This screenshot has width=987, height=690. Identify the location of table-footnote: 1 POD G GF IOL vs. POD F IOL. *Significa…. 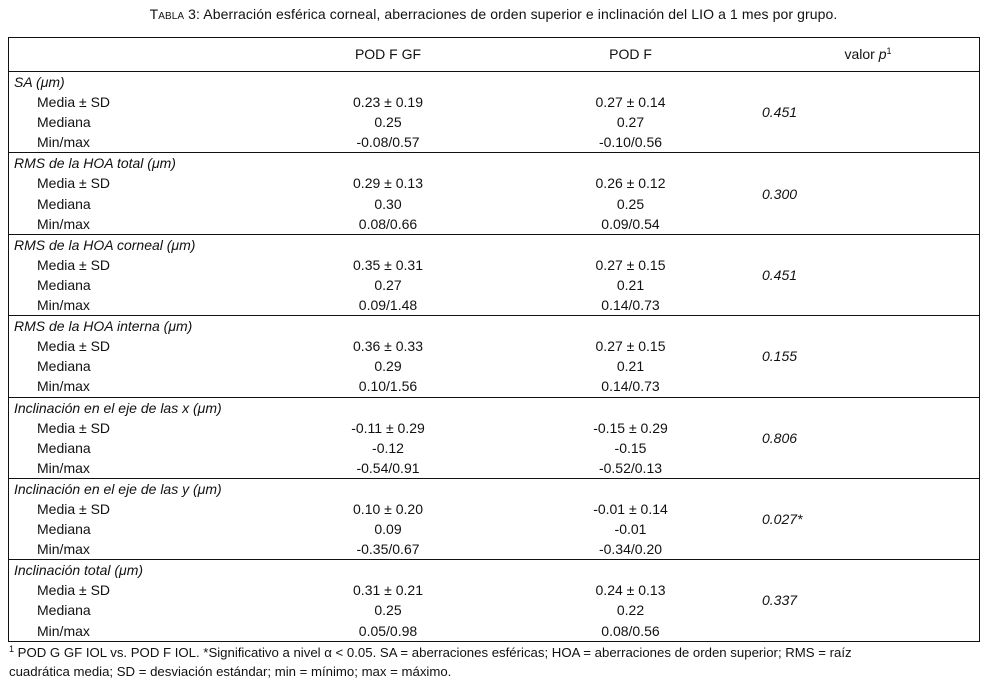
(489, 662).